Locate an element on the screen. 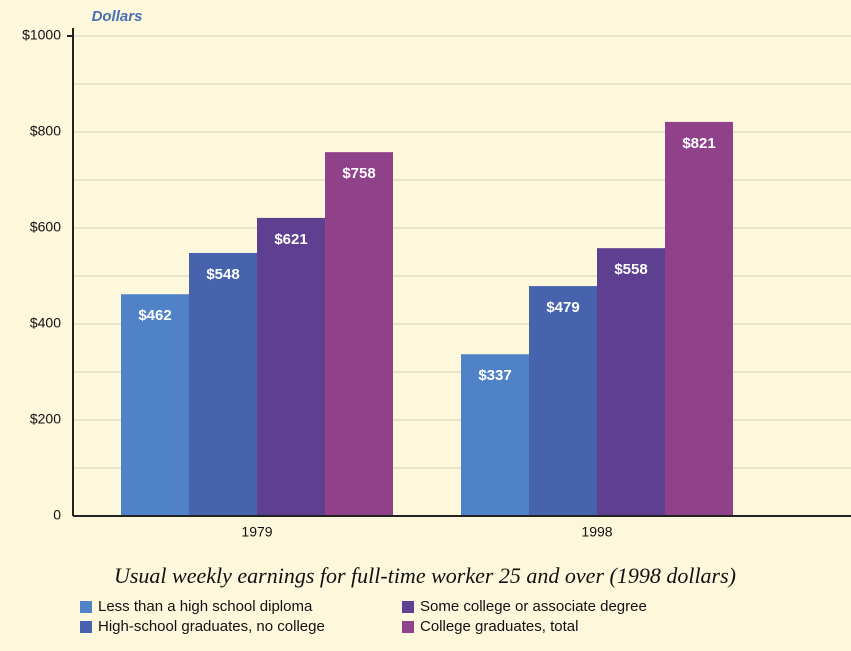 This screenshot has height=651, width=851. value-label: $758 is located at coordinates (358, 173).